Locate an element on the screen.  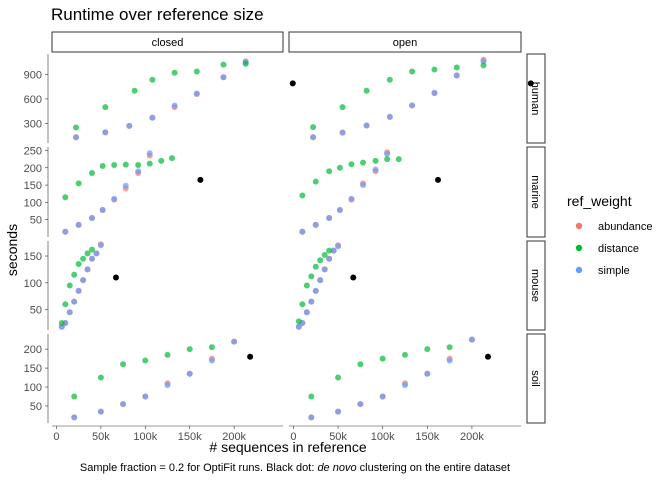
panel-open-human is located at coordinates (422, 98).